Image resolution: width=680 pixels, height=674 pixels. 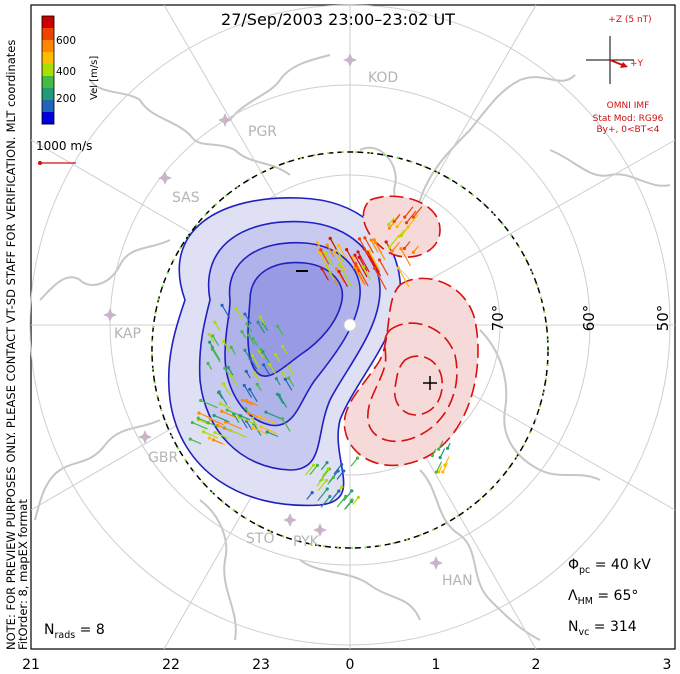 What do you see at coordinates (628, 119) in the screenshot?
I see `imf-model: Stat Mod: RG96` at bounding box center [628, 119].